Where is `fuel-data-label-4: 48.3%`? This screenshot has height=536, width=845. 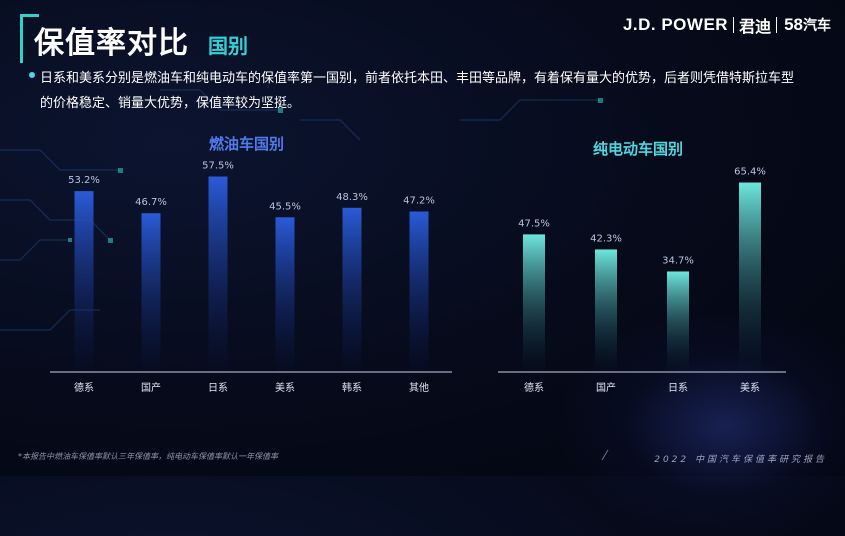 fuel-data-label-4: 48.3% is located at coordinates (352, 197).